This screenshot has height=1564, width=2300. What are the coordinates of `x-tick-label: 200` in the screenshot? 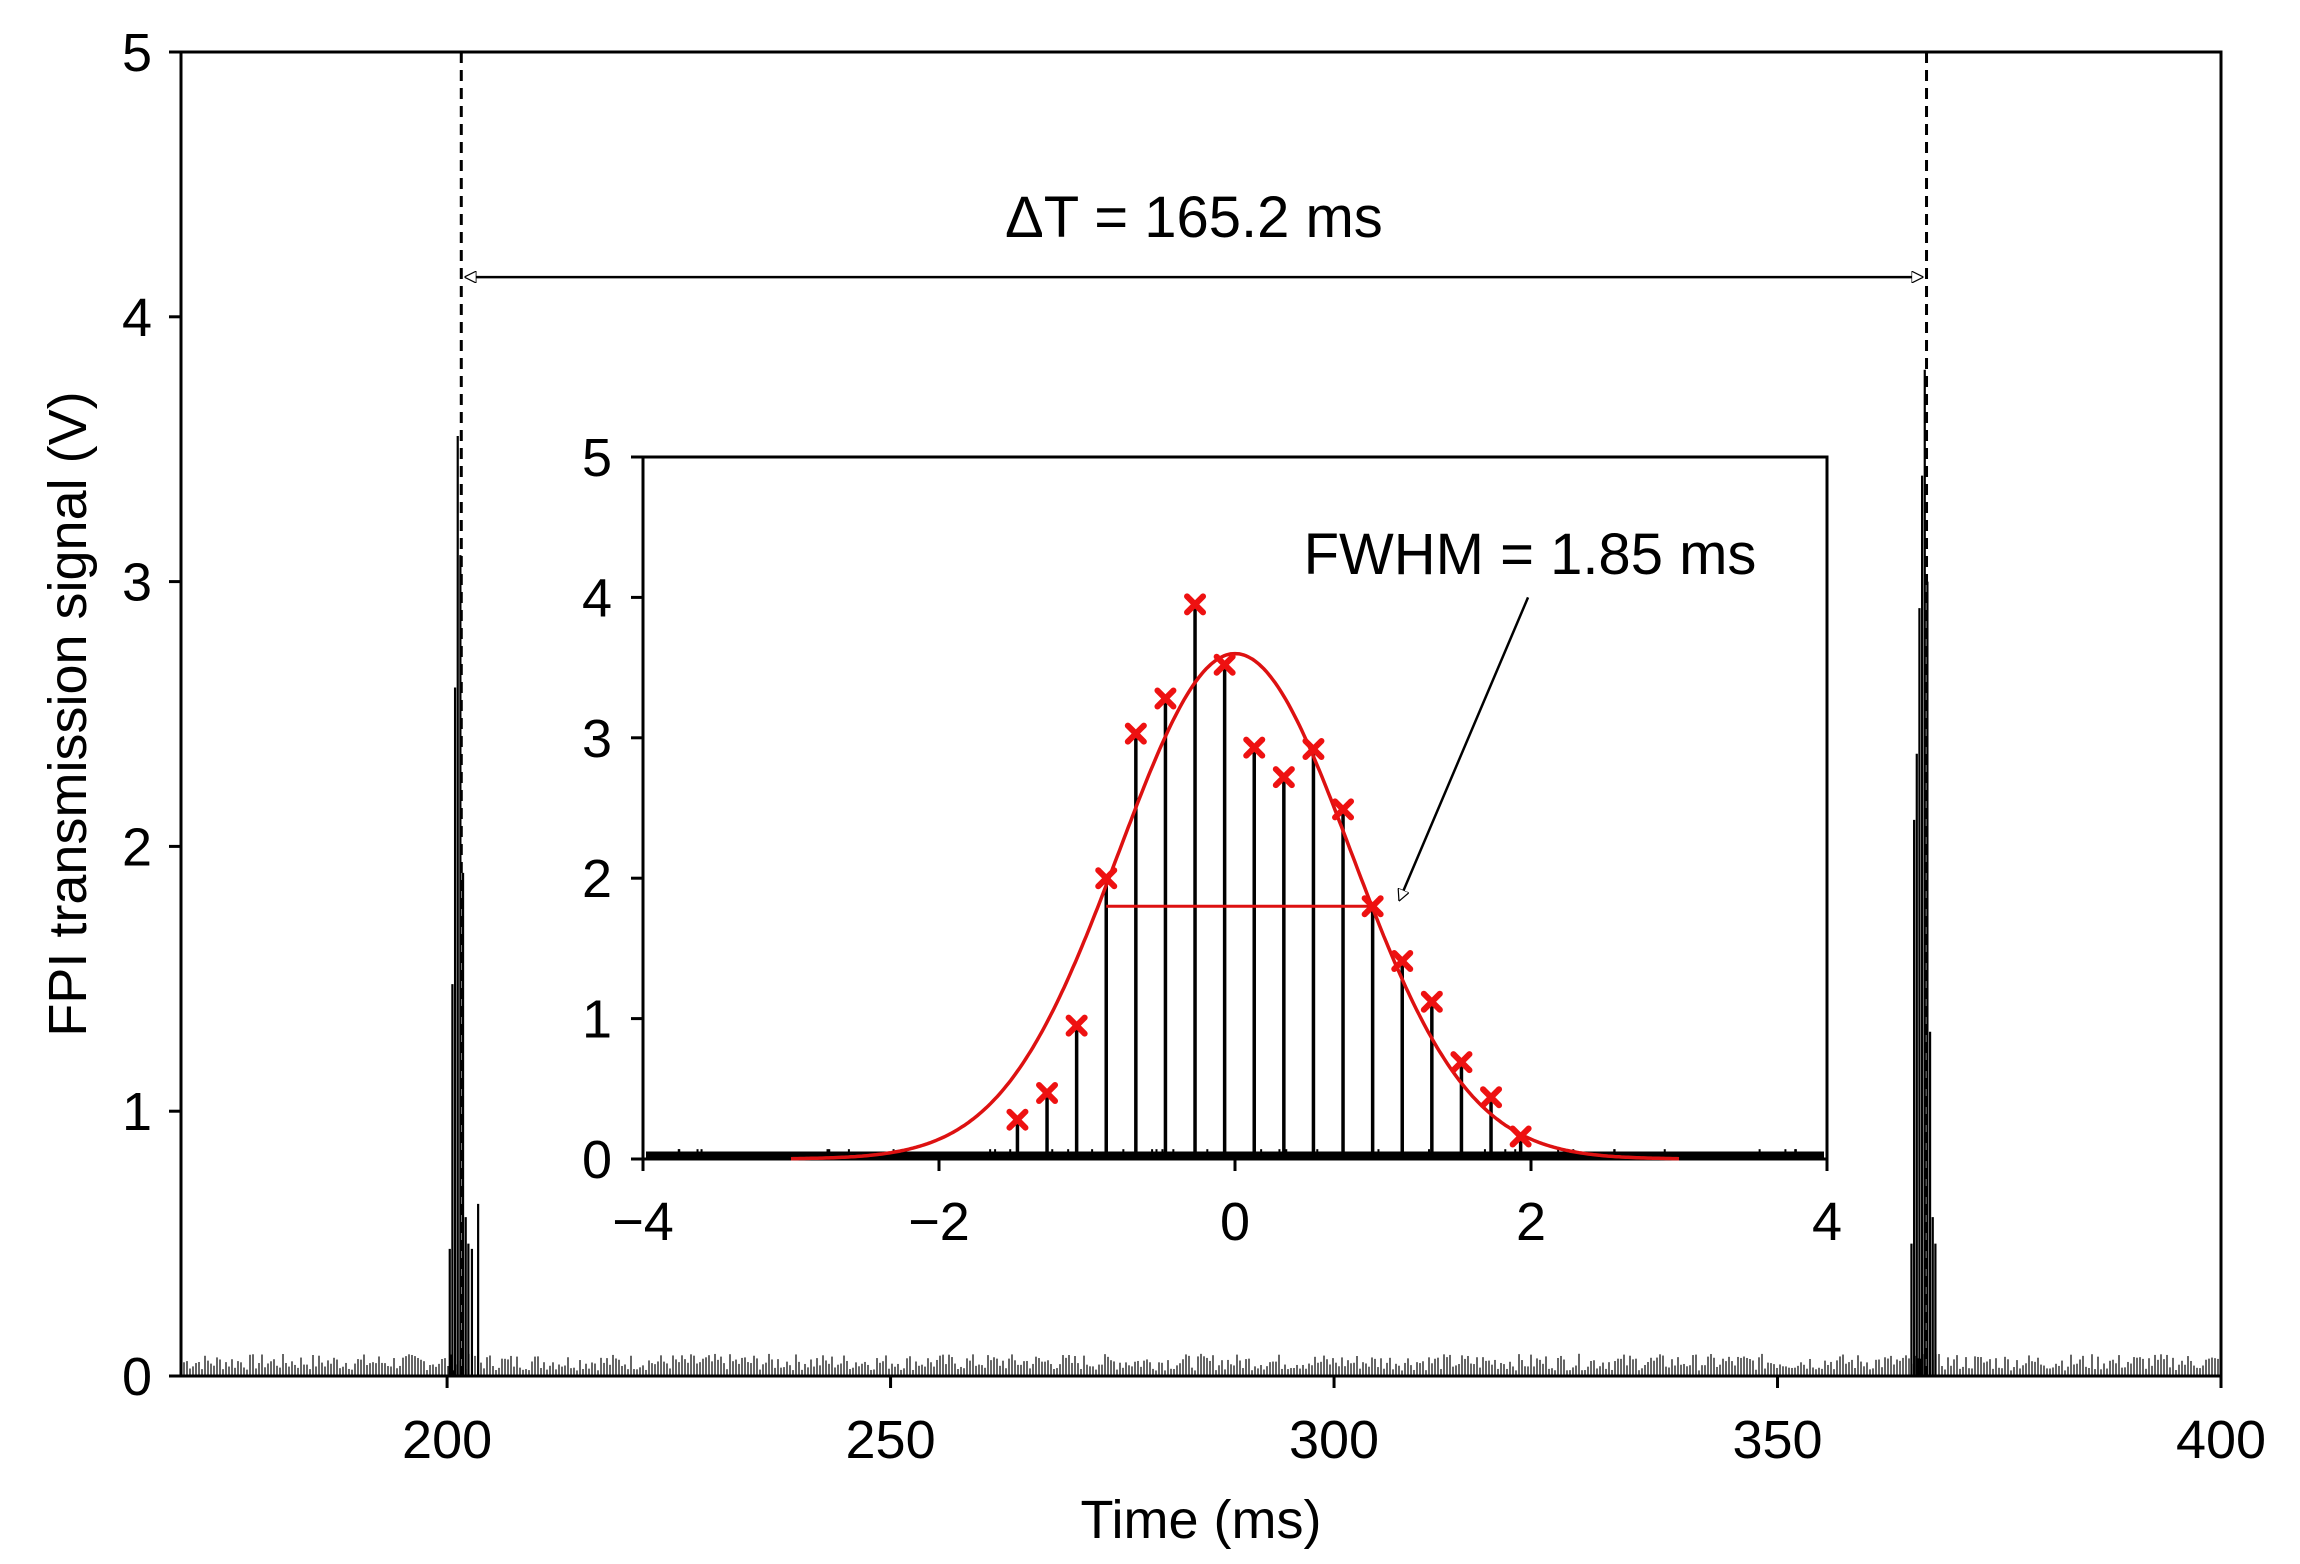 It's located at (447, 1440).